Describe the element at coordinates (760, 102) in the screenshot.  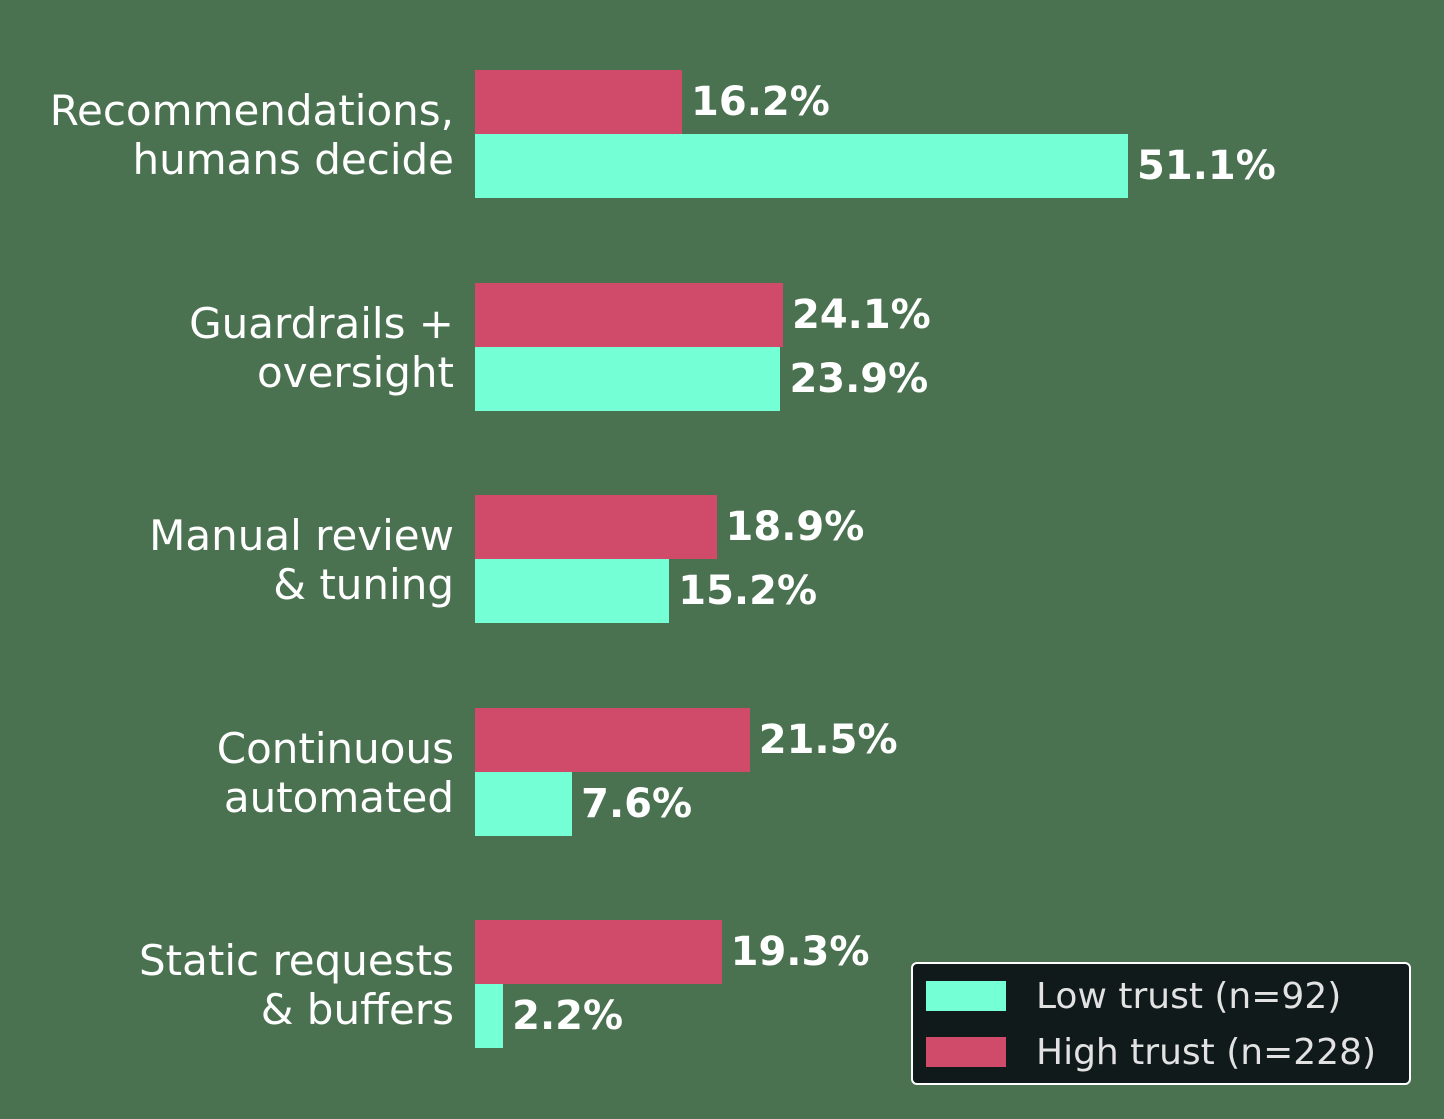
I see `value-label-high-trust: 16.2%` at that location.